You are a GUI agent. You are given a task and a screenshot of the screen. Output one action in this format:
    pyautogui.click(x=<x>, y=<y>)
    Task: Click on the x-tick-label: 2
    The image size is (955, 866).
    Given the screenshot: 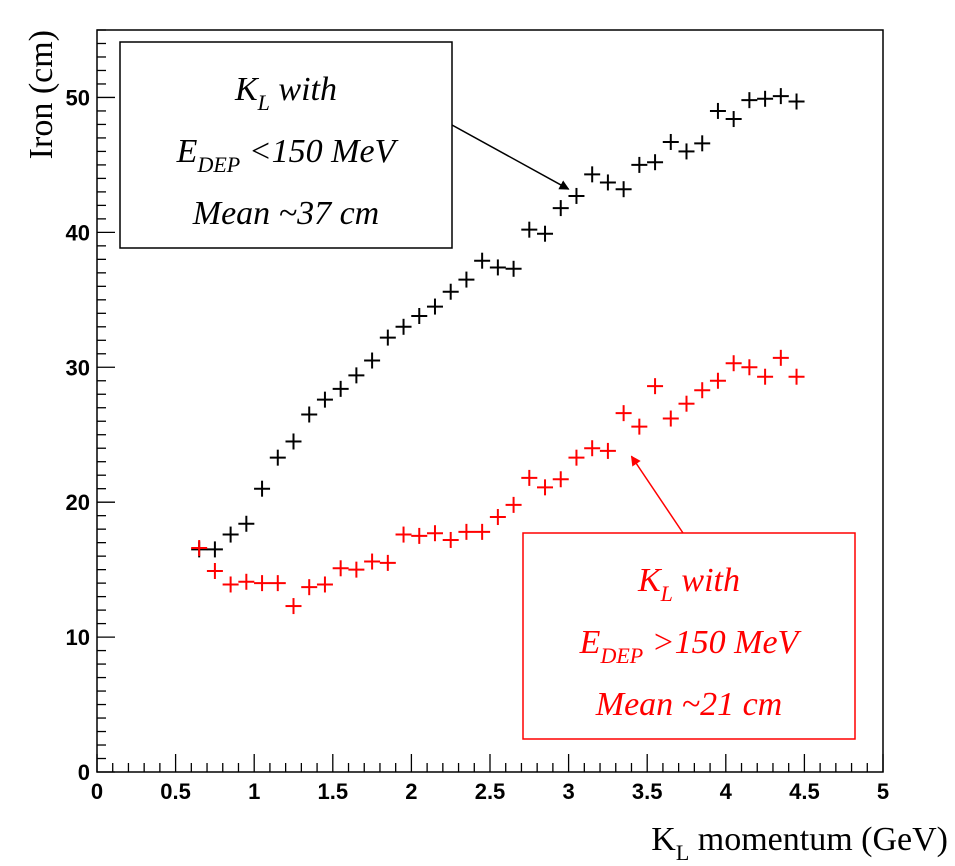 What is the action you would take?
    pyautogui.click(x=411, y=791)
    